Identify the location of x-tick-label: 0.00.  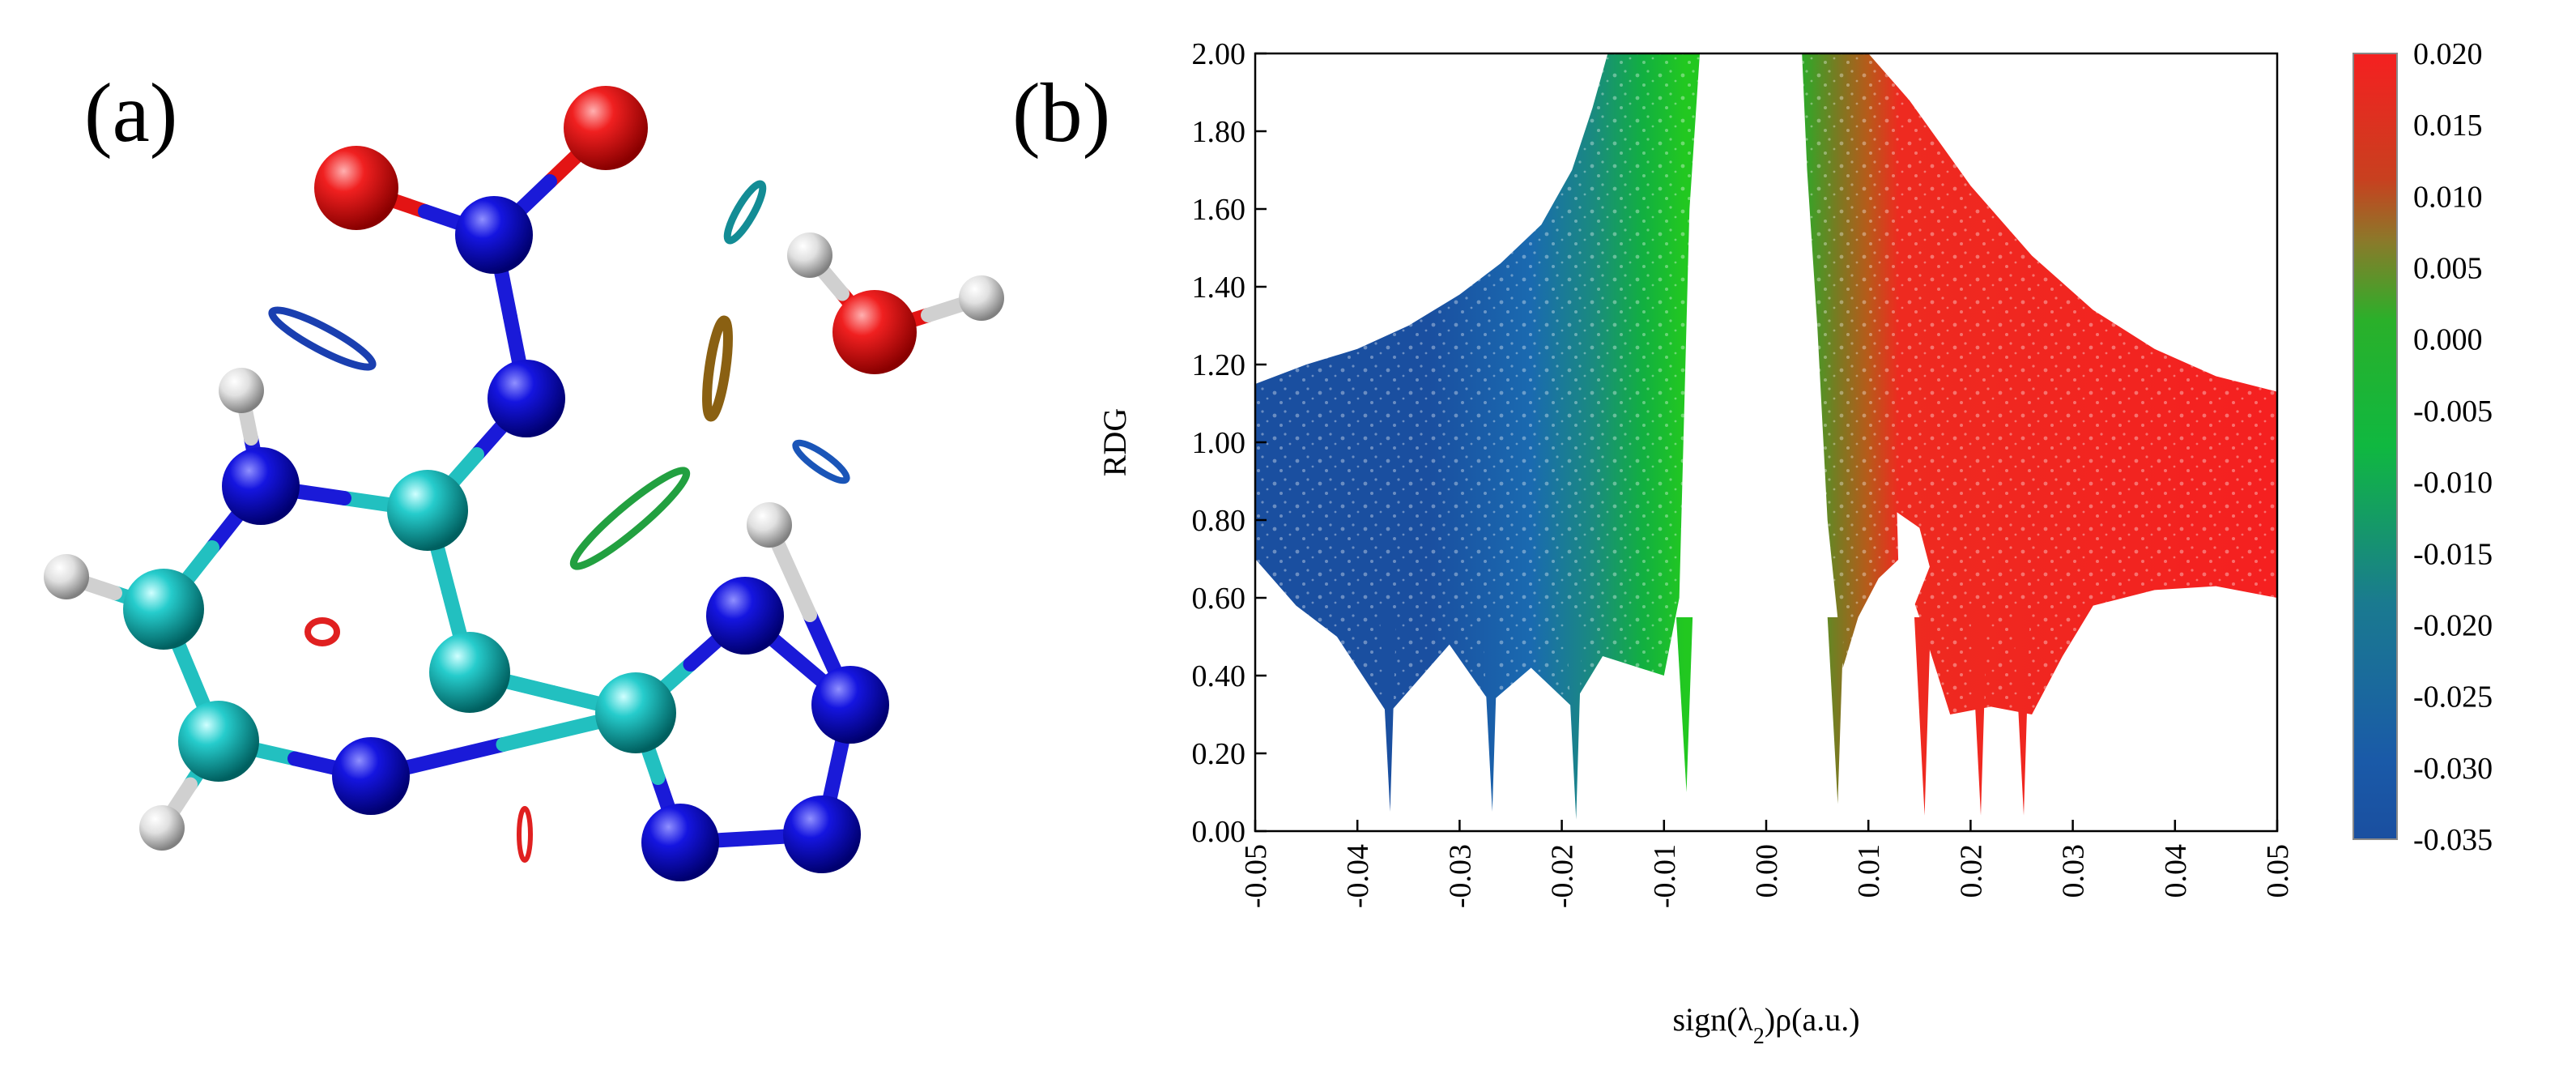
(1767, 871).